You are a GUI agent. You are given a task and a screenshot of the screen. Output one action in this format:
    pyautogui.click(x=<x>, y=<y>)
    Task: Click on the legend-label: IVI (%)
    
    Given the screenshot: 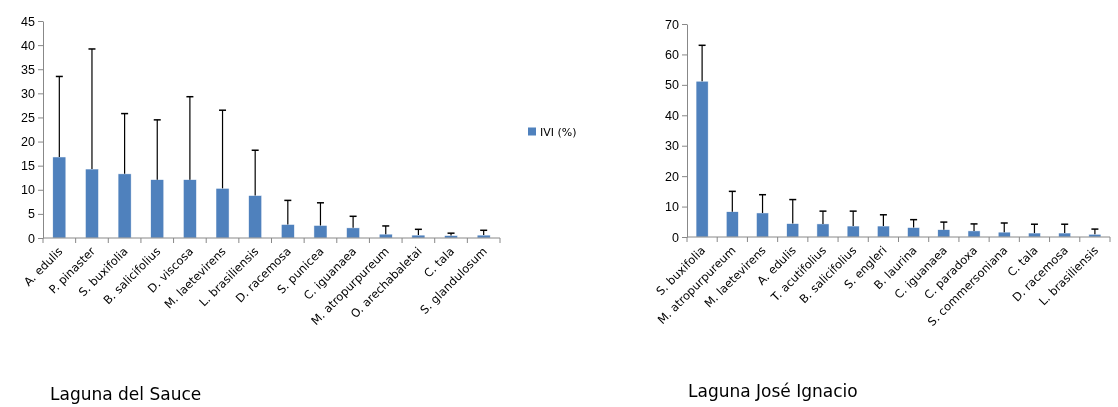 What is the action you would take?
    pyautogui.click(x=558, y=132)
    